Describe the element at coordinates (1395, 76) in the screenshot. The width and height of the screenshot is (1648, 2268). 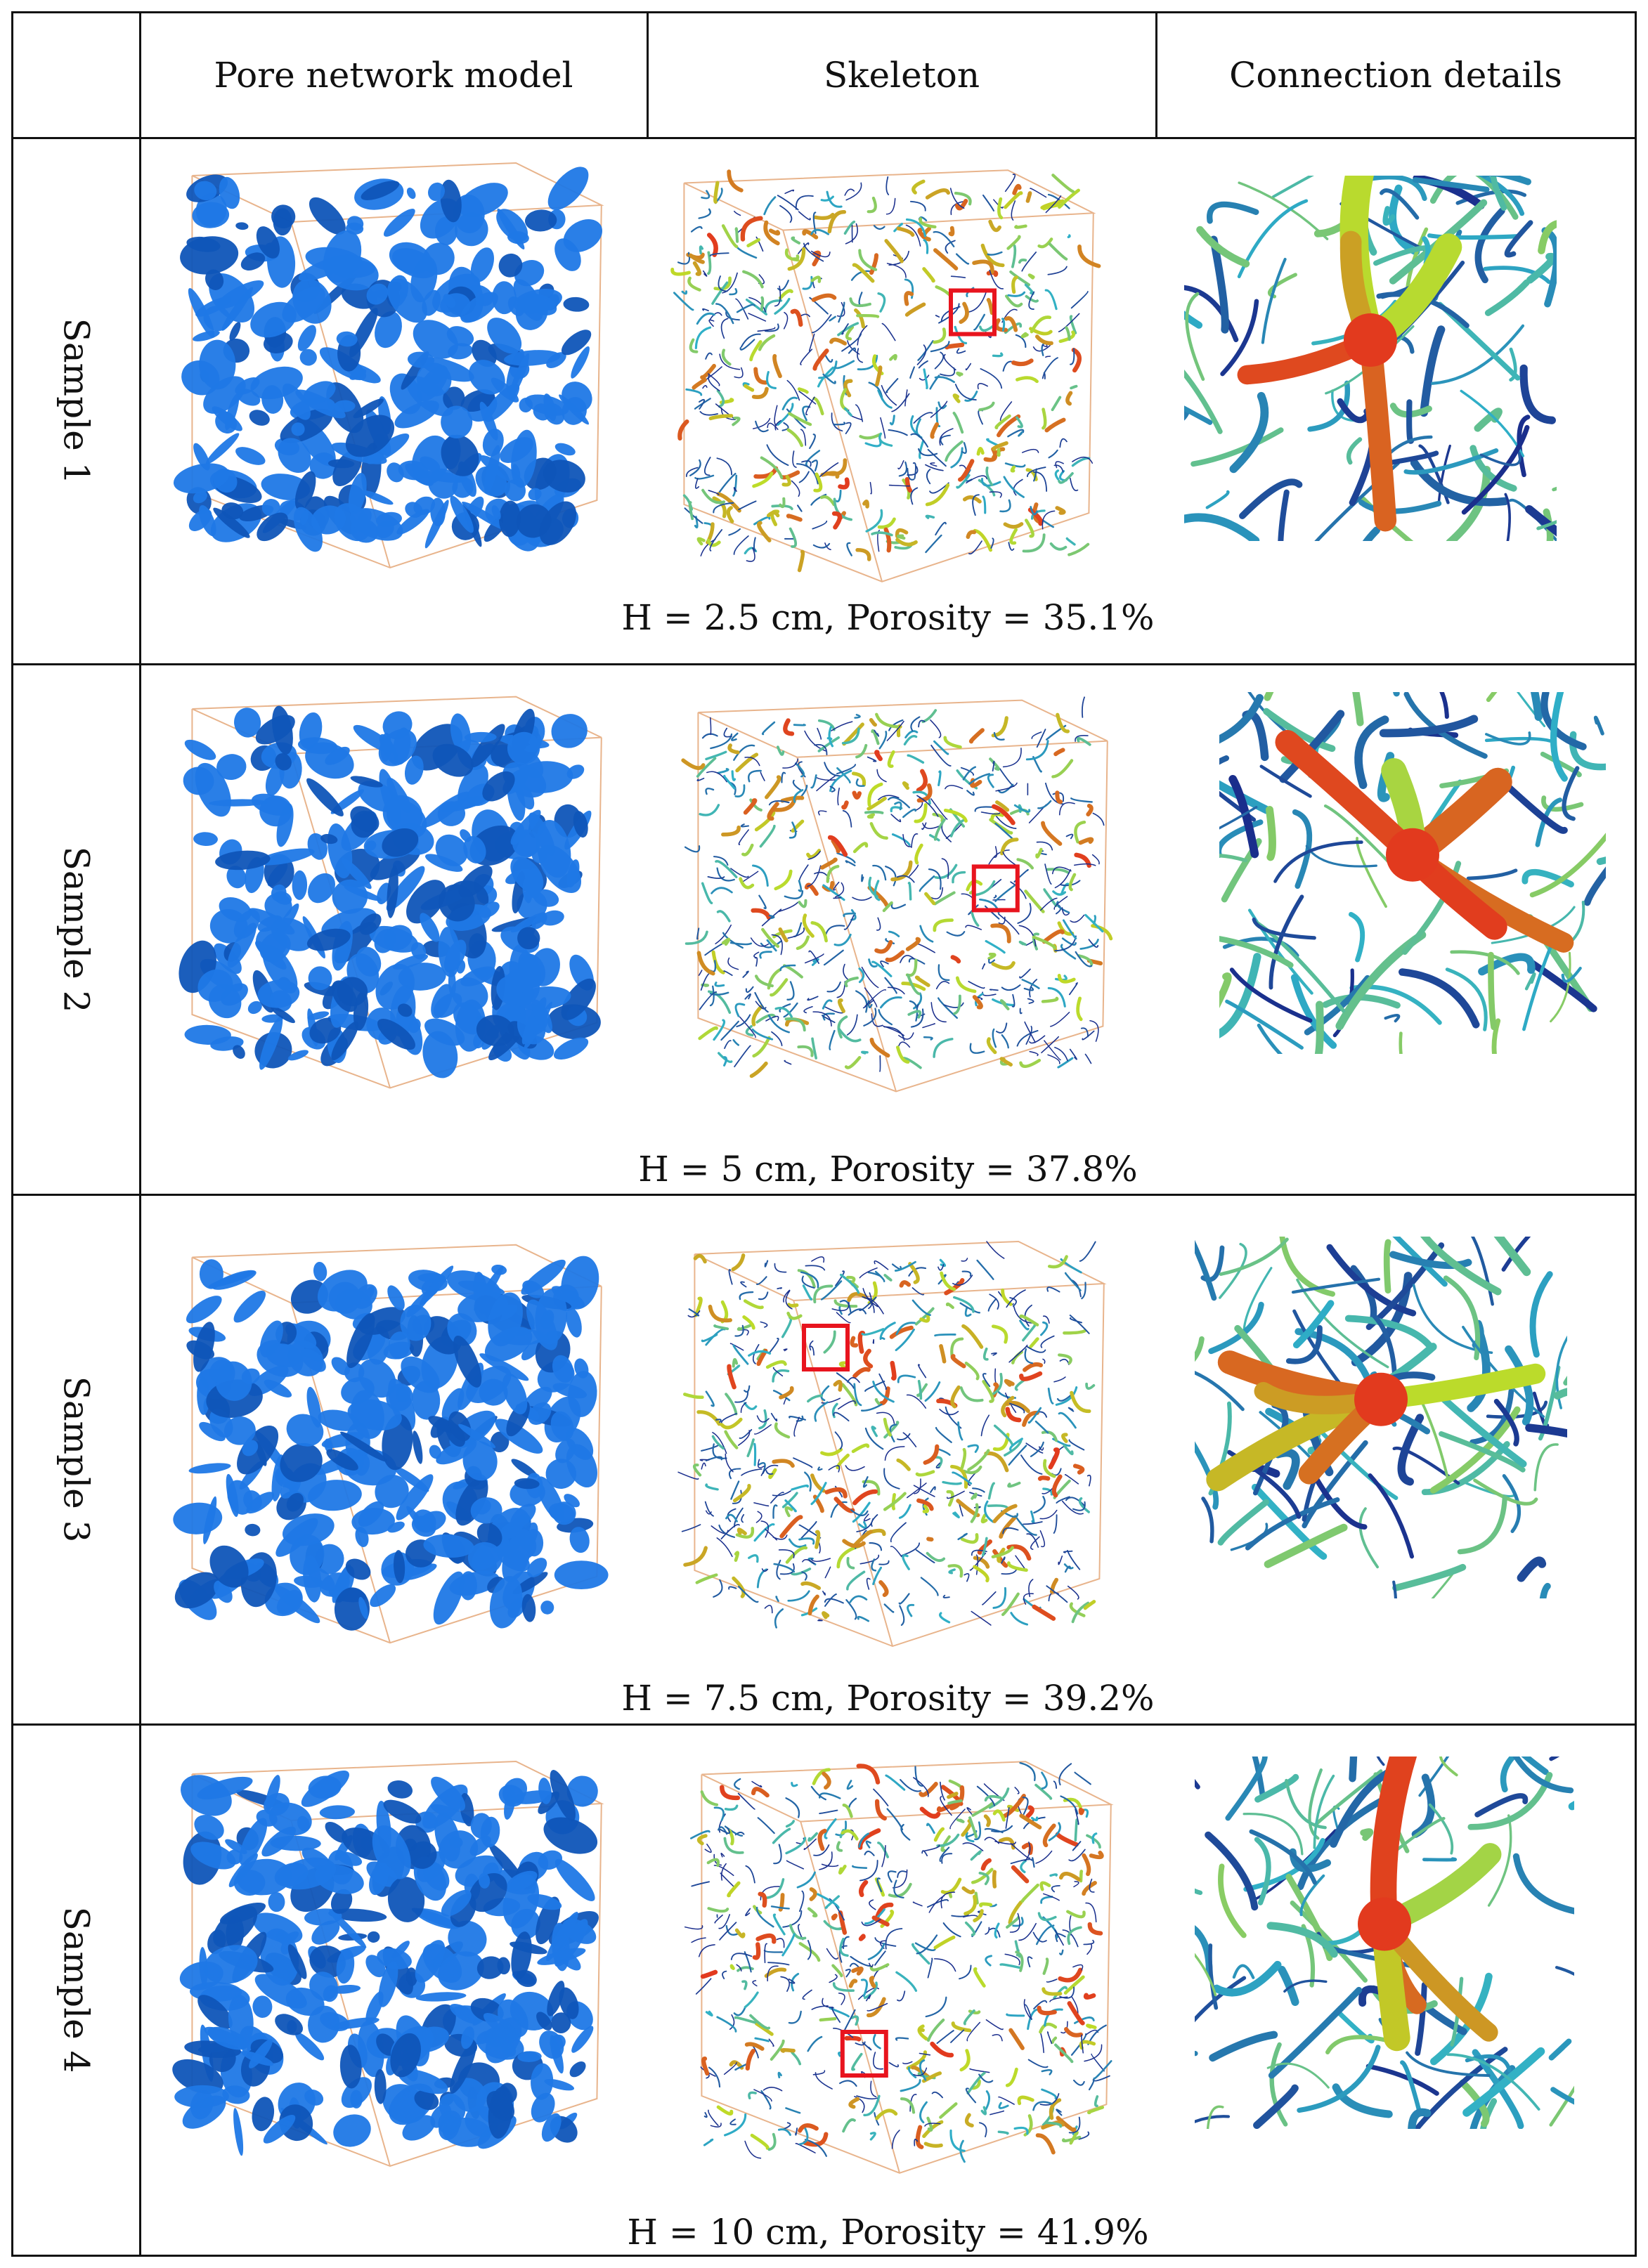
I see `header-connection-details: Connection details` at that location.